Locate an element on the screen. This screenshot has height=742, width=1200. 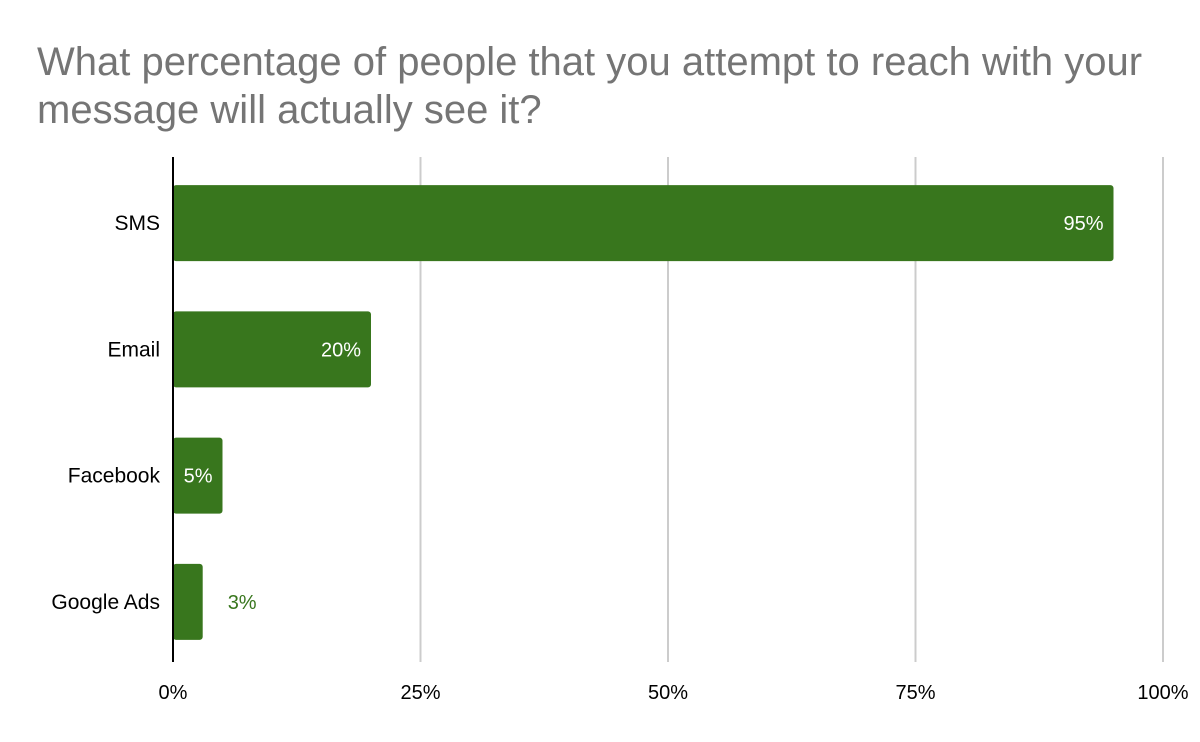
x-axis-tick-labels: 0% 25% 50% 75% 100% is located at coordinates (674, 693).